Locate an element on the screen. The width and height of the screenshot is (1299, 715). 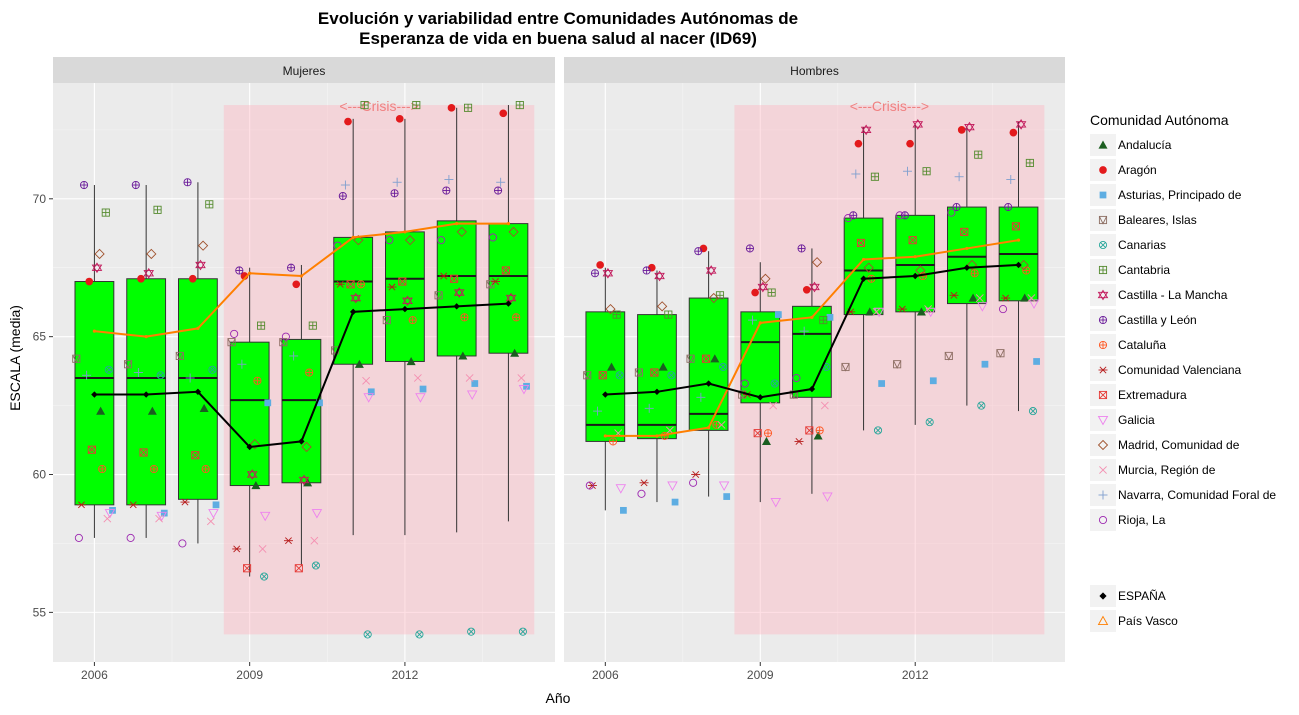
point-mujeres-3-2007 is located at coordinates (128, 364).